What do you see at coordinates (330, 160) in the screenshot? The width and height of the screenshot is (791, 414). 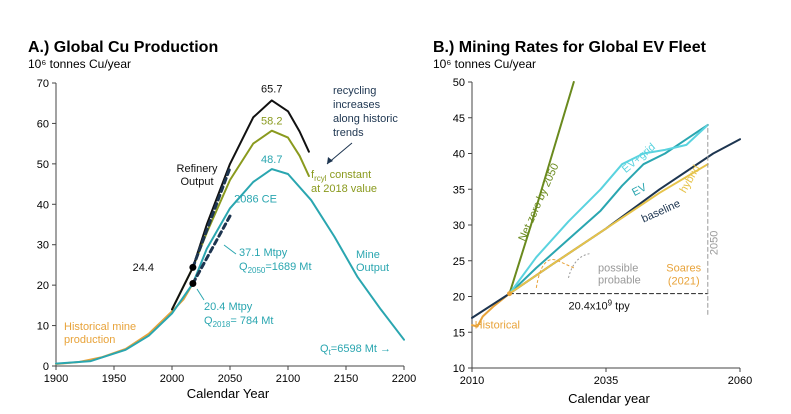 I see `recycling-arrowhead` at bounding box center [330, 160].